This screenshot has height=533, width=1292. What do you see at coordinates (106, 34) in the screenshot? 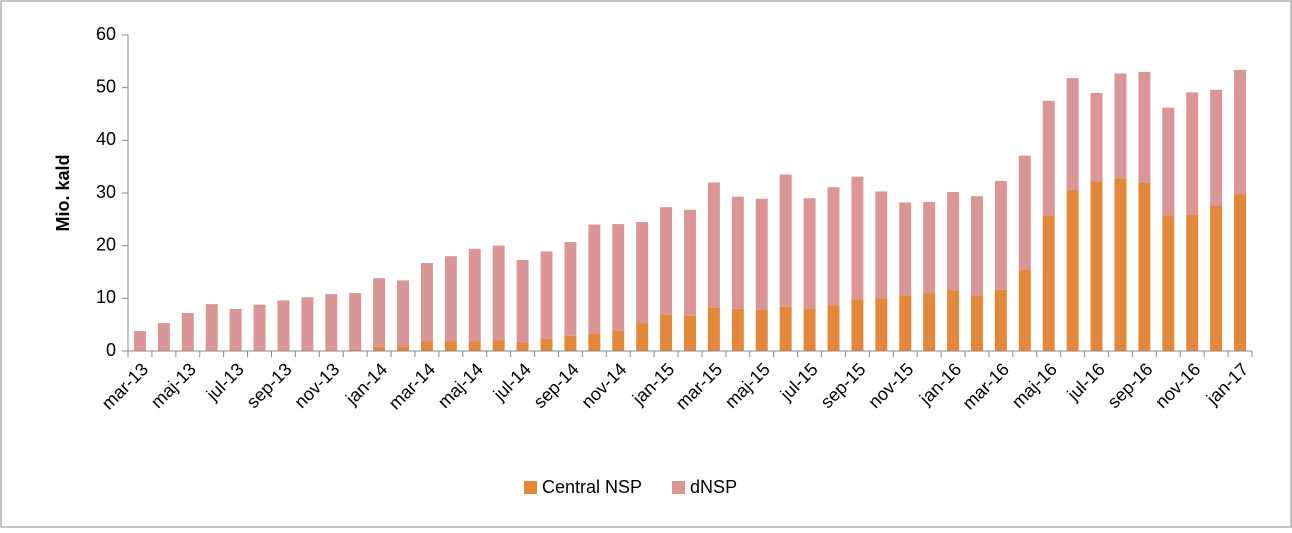
I see `y-tick-label: 60` at bounding box center [106, 34].